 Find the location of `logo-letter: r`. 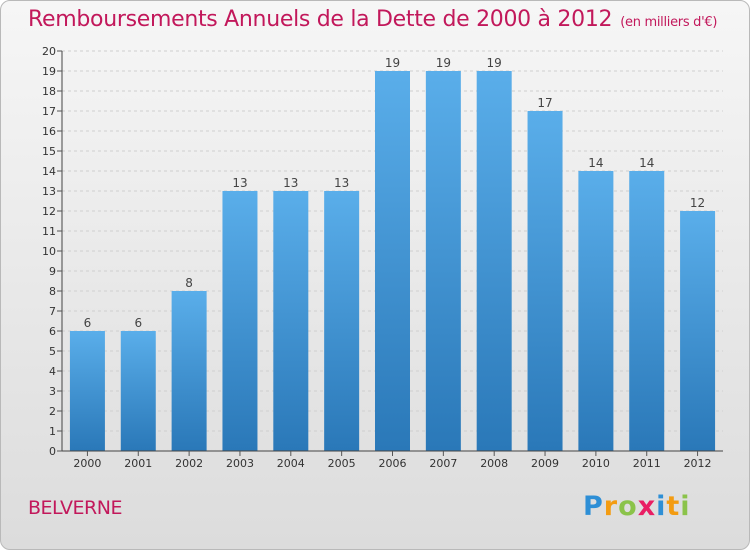

logo-letter: r is located at coordinates (611, 506).